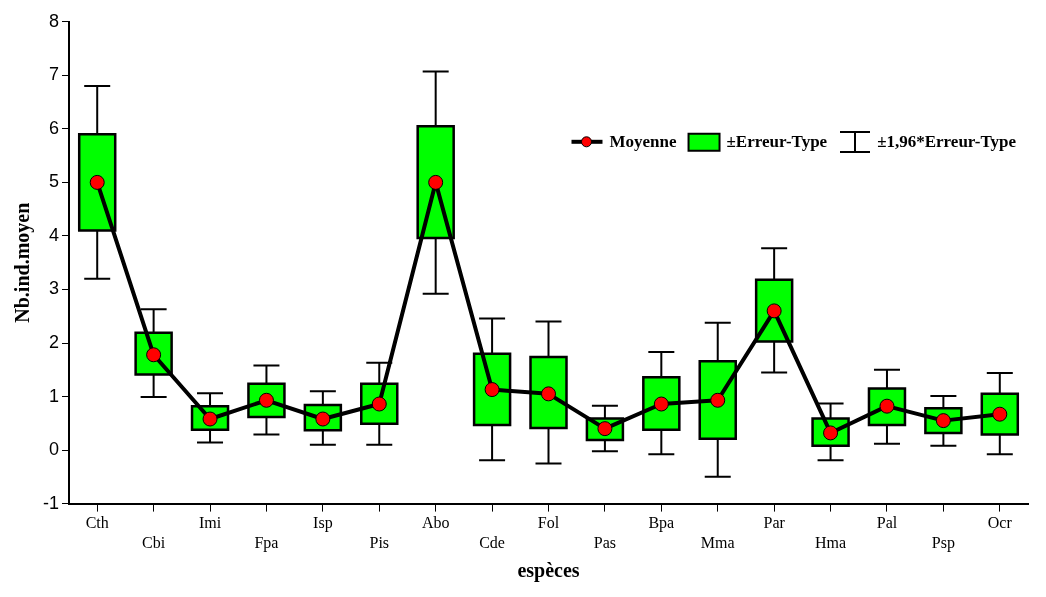 This screenshot has height=597, width=1046. I want to click on x-tick-label: Pis, so click(379, 542).